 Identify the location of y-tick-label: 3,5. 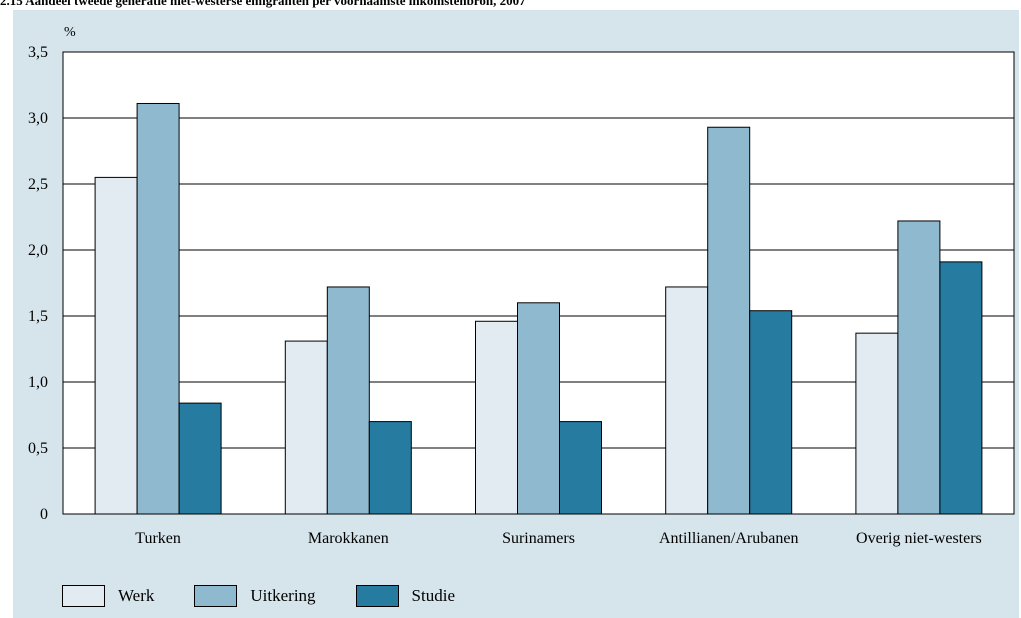
(38, 52).